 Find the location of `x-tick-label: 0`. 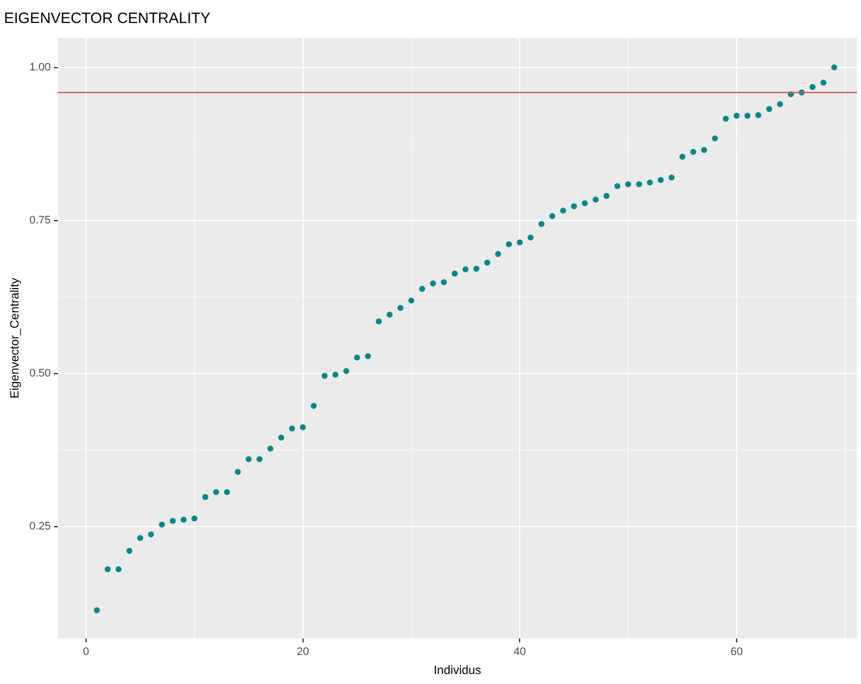

x-tick-label: 0 is located at coordinates (86, 652).